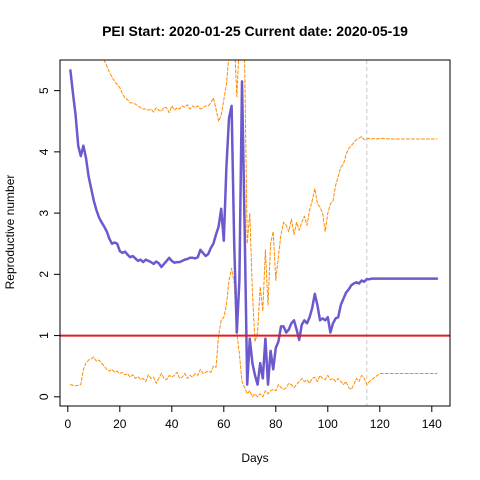 This screenshot has height=480, width=480. I want to click on x-tick-label: 20, so click(120, 424).